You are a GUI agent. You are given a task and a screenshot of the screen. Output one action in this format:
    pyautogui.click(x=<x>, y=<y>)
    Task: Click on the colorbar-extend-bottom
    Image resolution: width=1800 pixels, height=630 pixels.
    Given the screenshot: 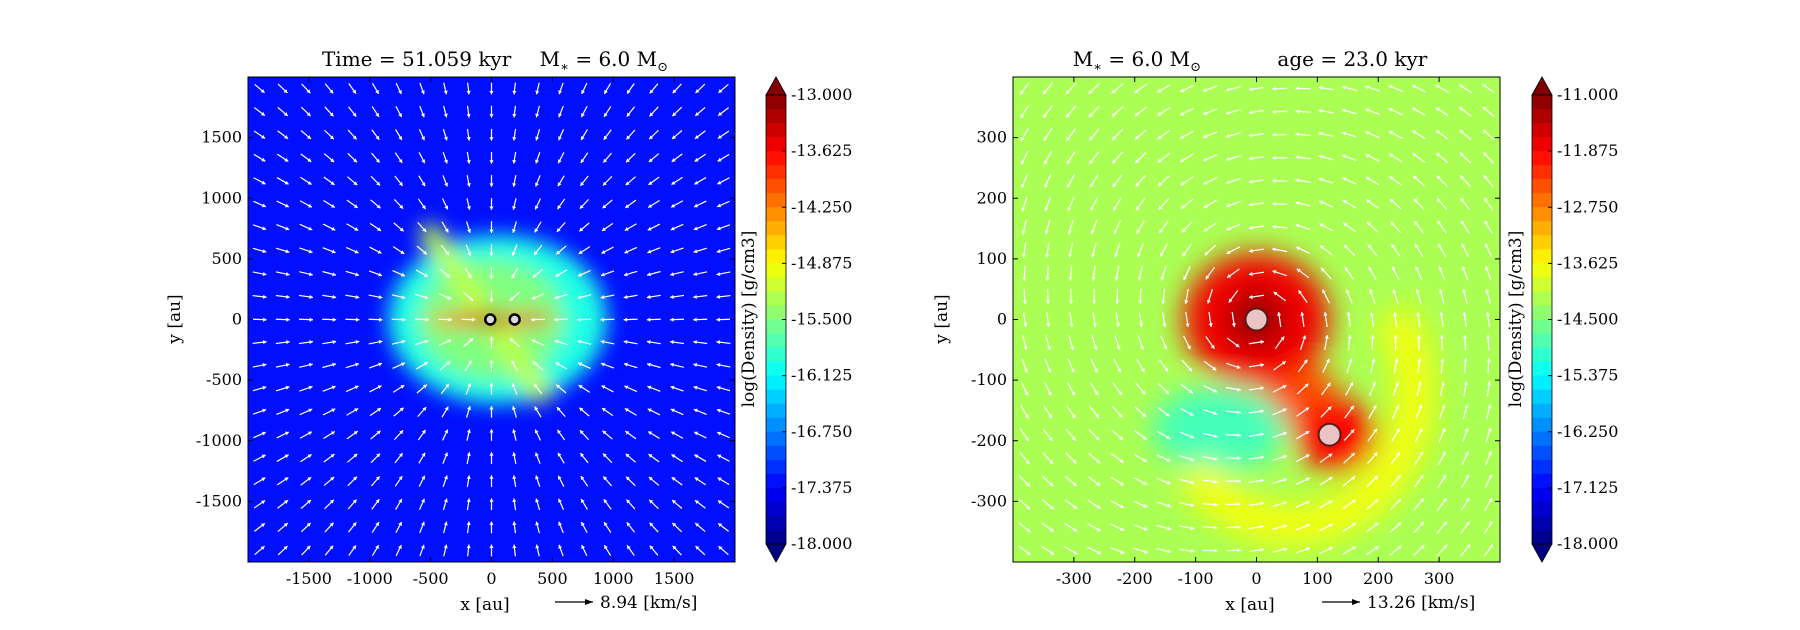 What is the action you would take?
    pyautogui.click(x=776, y=553)
    